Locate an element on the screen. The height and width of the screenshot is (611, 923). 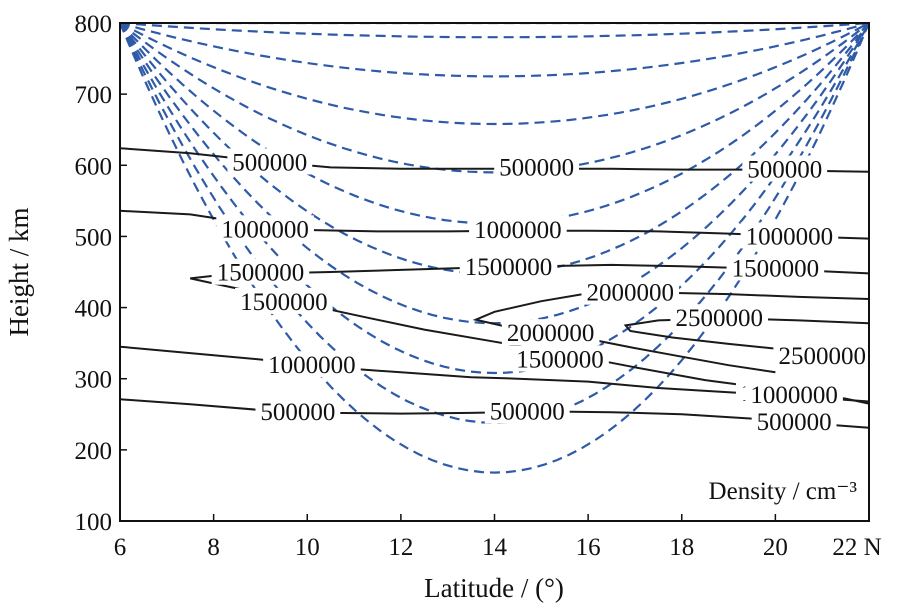
x-tick-label: 8 is located at coordinates (213, 547).